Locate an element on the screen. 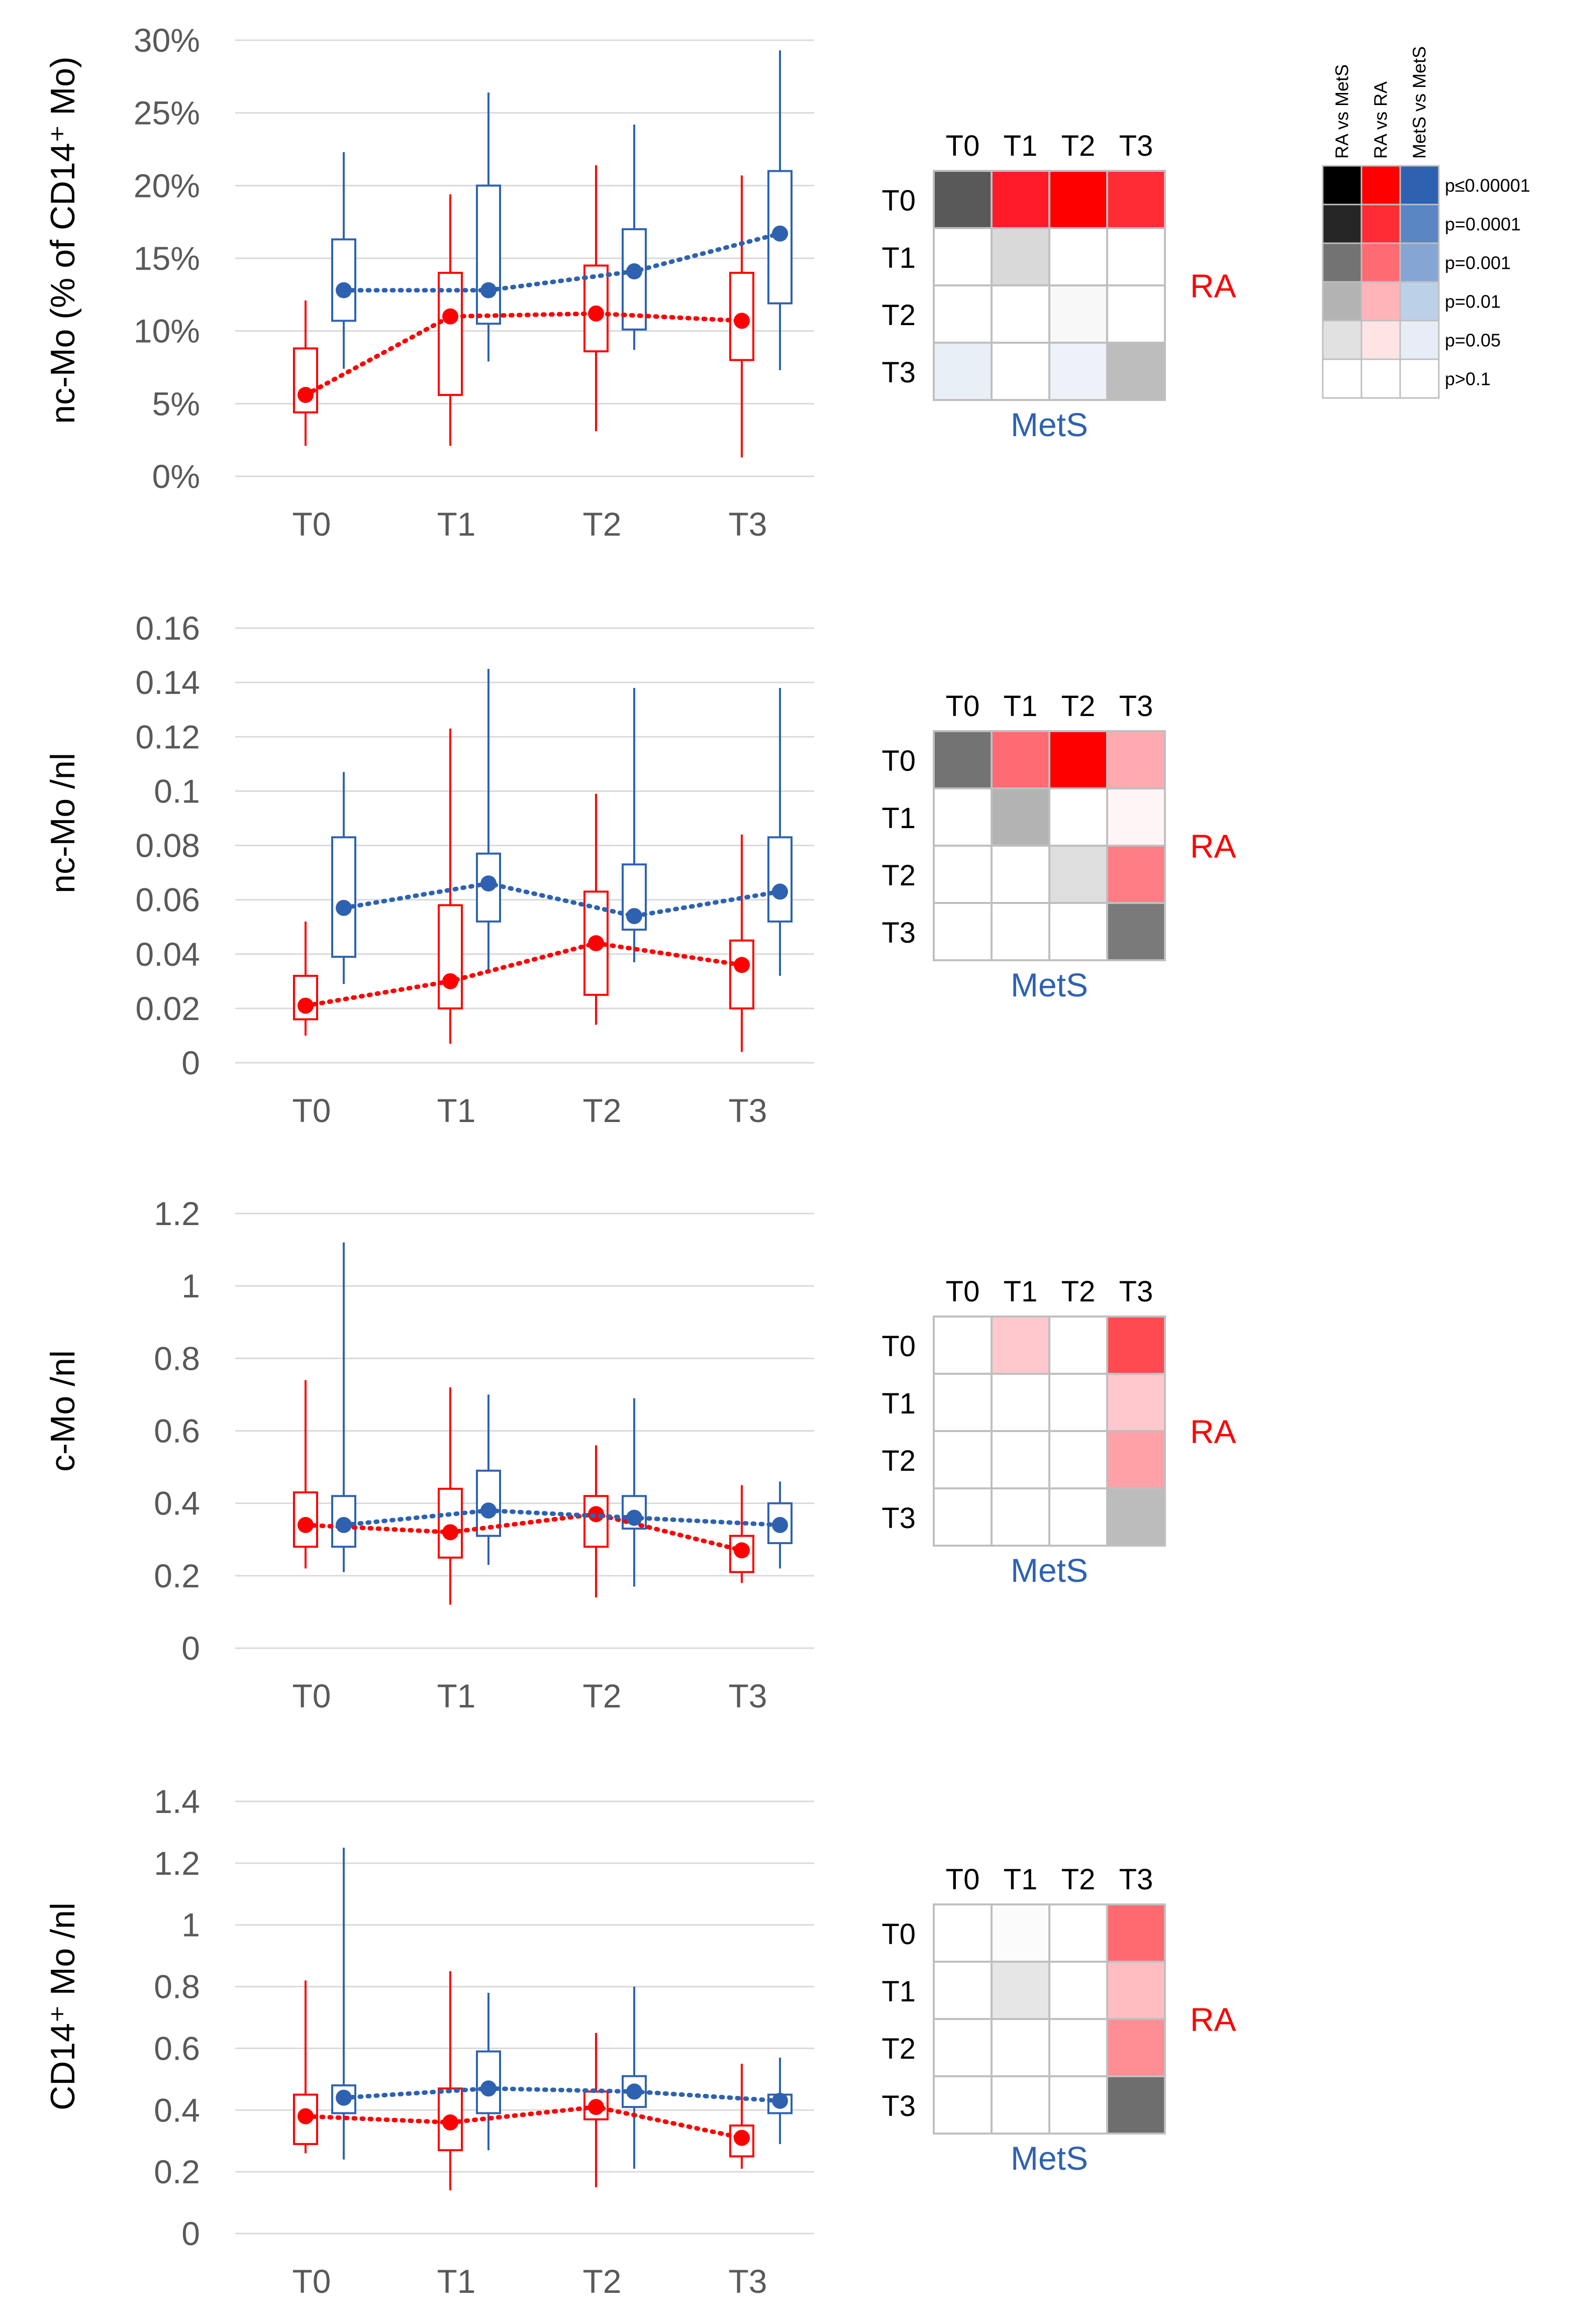  legend-row-label: p=0.01 is located at coordinates (1473, 301).